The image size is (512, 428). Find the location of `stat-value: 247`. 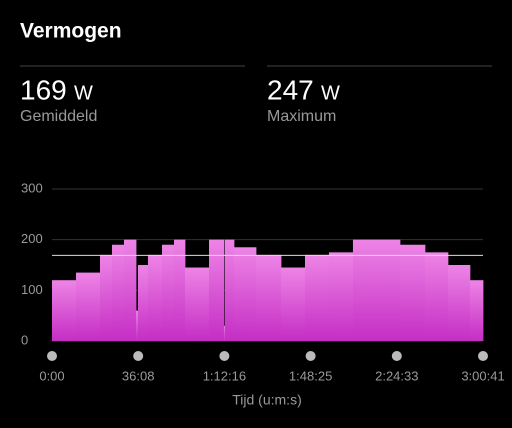

stat-value: 247 is located at coordinates (290, 89).